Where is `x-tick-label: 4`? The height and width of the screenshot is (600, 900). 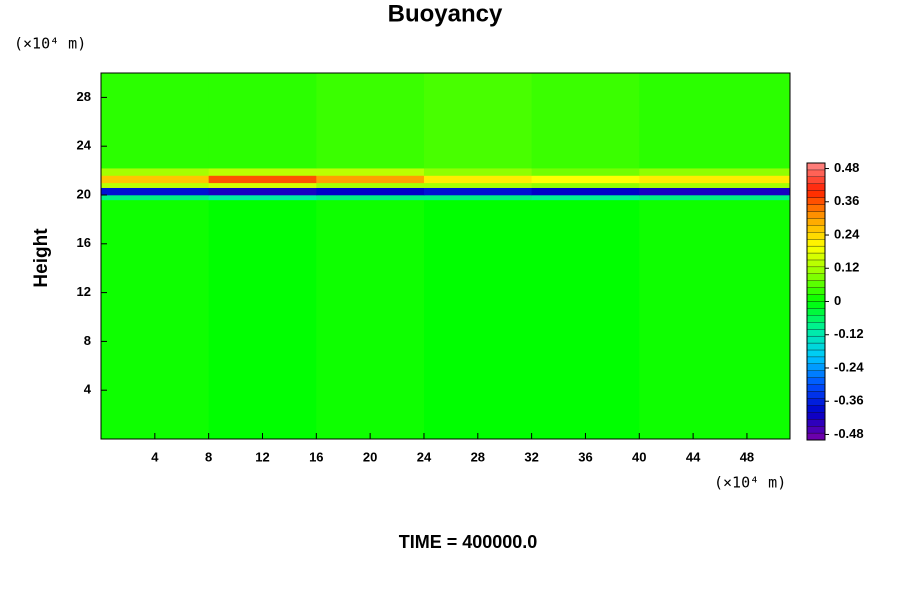
x-tick-label: 4 is located at coordinates (155, 456).